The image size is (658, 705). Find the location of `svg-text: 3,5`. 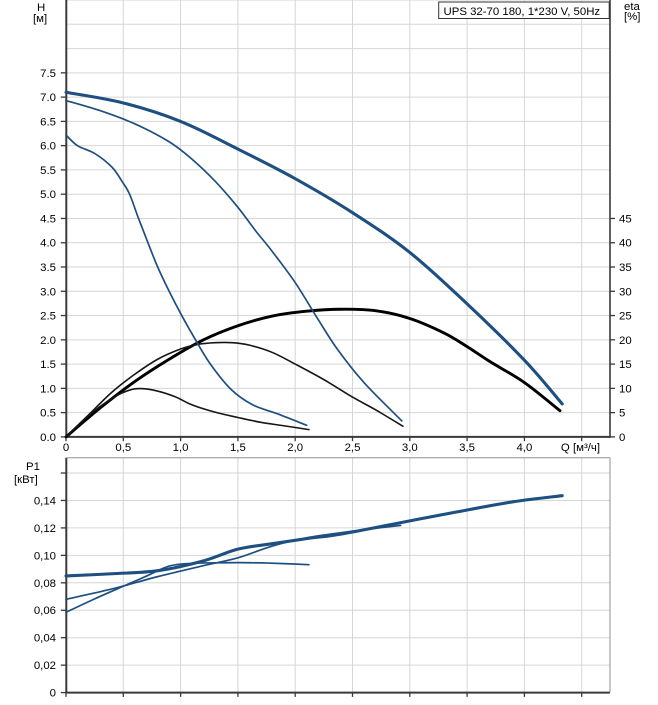

svg-text: 3,5 is located at coordinates (467, 448).